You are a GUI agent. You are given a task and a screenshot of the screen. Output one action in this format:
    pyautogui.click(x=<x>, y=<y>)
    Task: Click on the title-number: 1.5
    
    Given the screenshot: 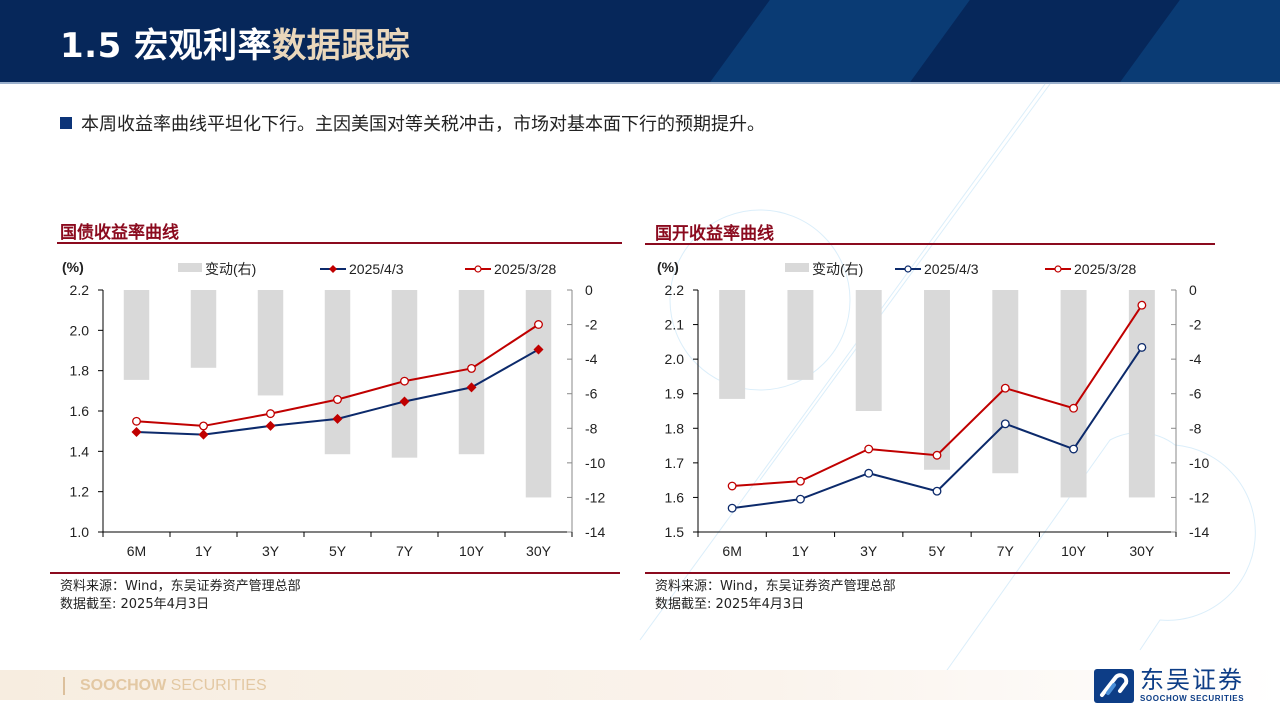 What is the action you would take?
    pyautogui.click(x=91, y=46)
    